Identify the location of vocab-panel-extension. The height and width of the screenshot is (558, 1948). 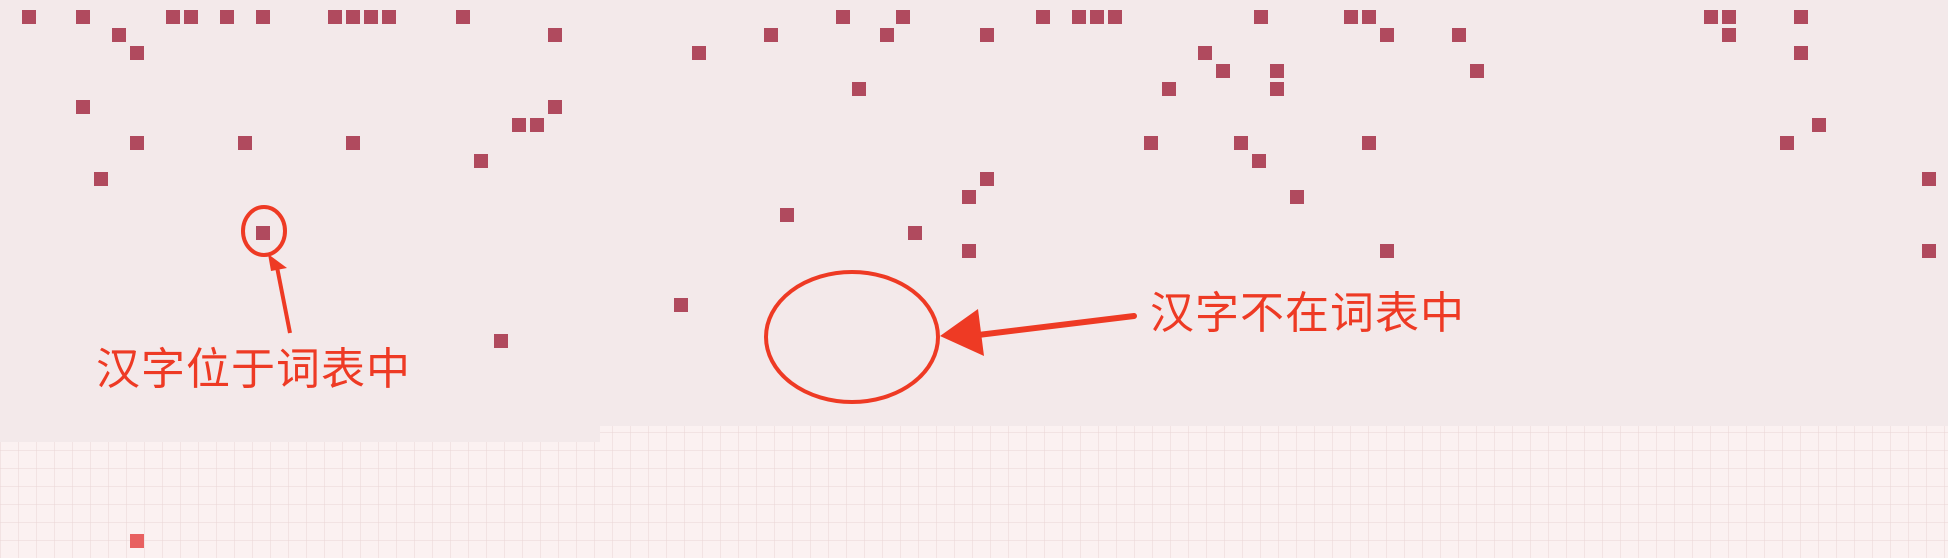
(300, 434).